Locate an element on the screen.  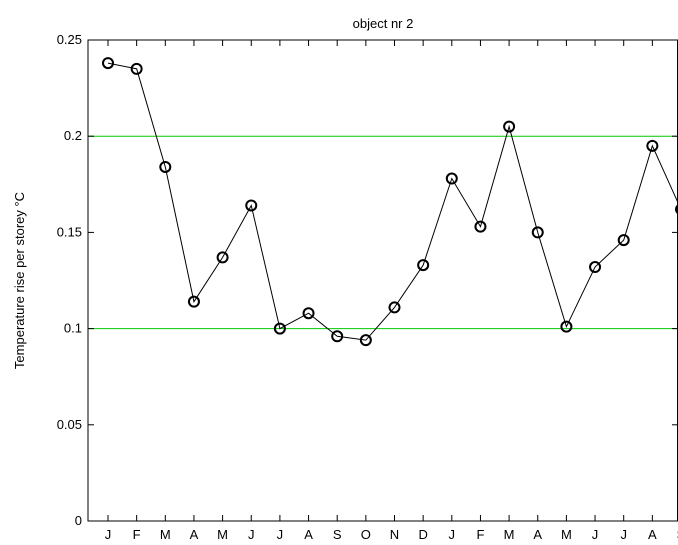
x-tick-label: D is located at coordinates (422, 534).